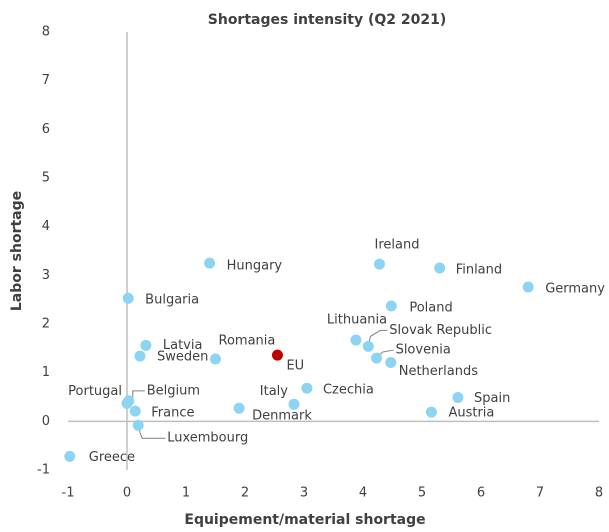 The image size is (609, 532). I want to click on point-label: Sweden, so click(182, 357).